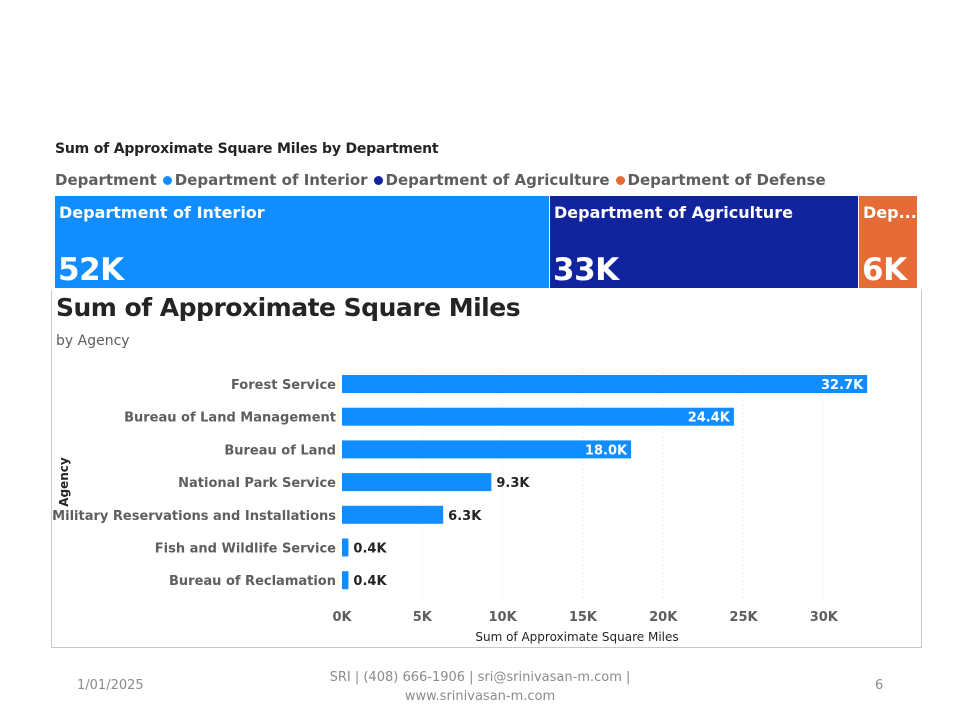 The height and width of the screenshot is (720, 960). I want to click on x-tick-label: 10K, so click(503, 617).